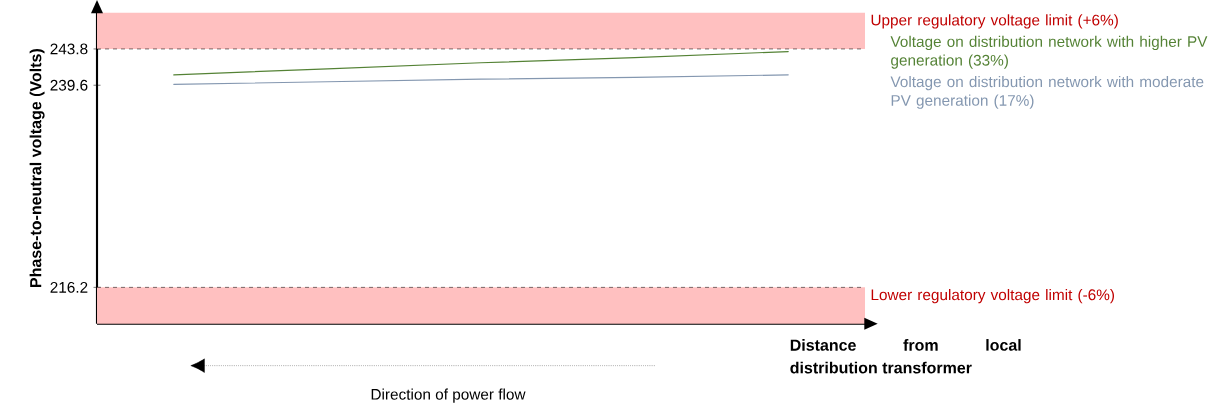 This screenshot has width=1215, height=409. Describe the element at coordinates (69, 85) in the screenshot. I see `y-tick-label: 239.6` at that location.